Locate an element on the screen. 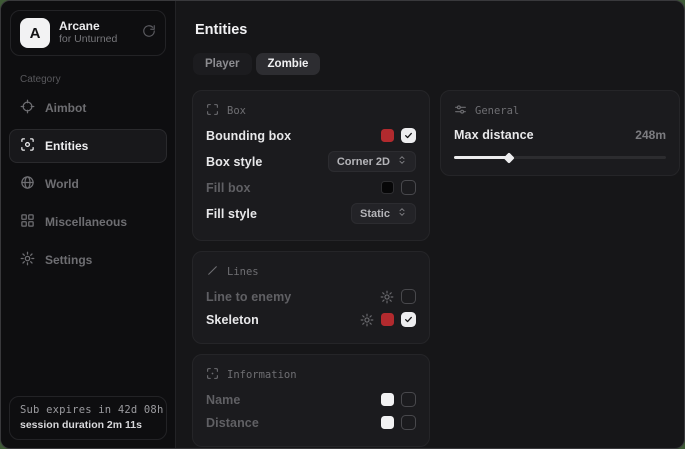 Image resolution: width=685 pixels, height=449 pixels. tab-bar: Player Zombie is located at coordinates (436, 64).